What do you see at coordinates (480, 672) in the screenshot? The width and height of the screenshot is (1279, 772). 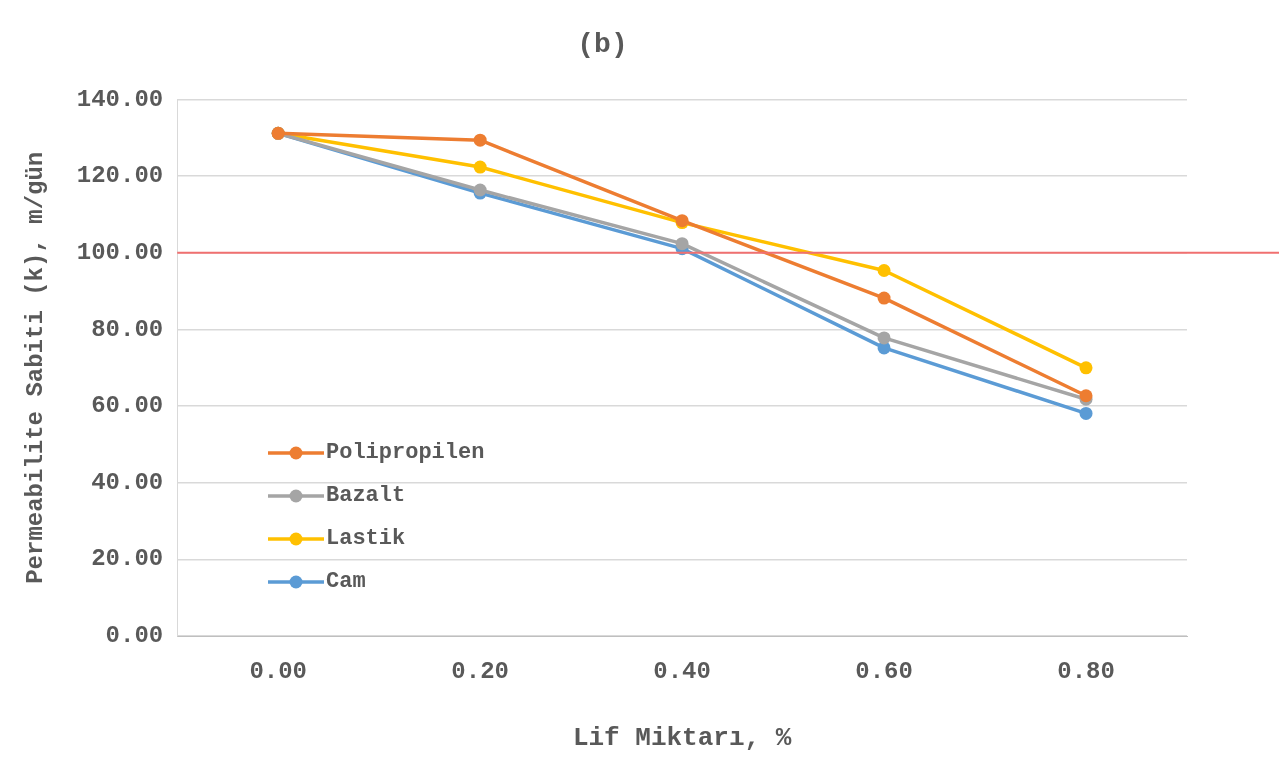 I see `x-tick-label: 0.20` at bounding box center [480, 672].